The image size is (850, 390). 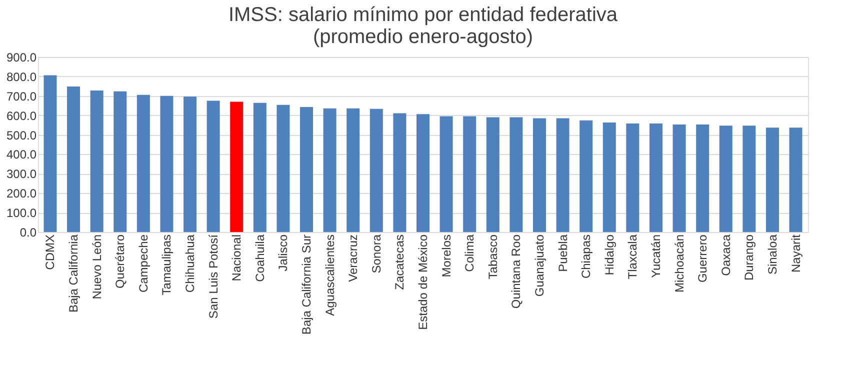 I want to click on x-tick-label: Durango, so click(x=749, y=257).